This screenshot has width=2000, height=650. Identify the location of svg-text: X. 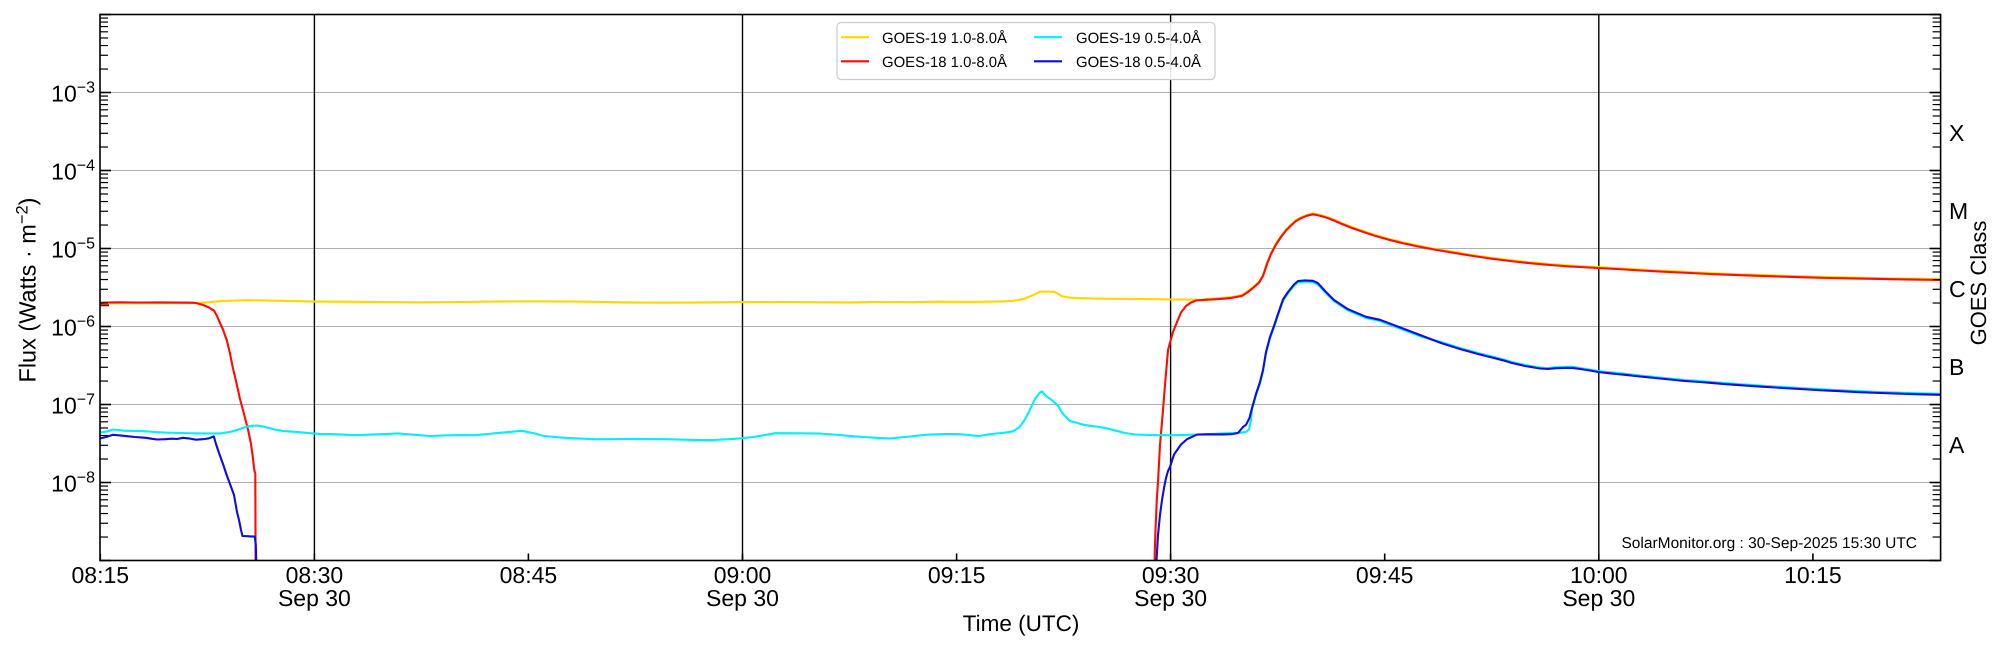
(1956, 133).